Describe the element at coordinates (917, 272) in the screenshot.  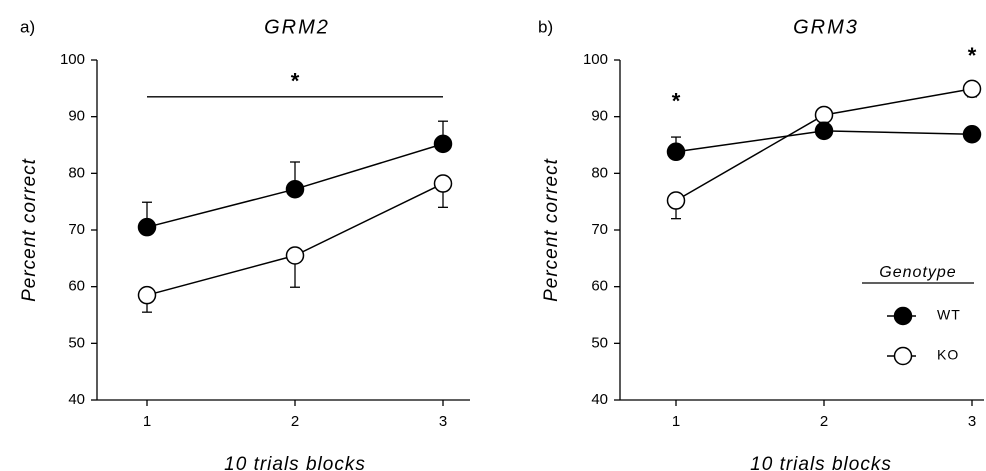
I see `legend-title: Genotype` at that location.